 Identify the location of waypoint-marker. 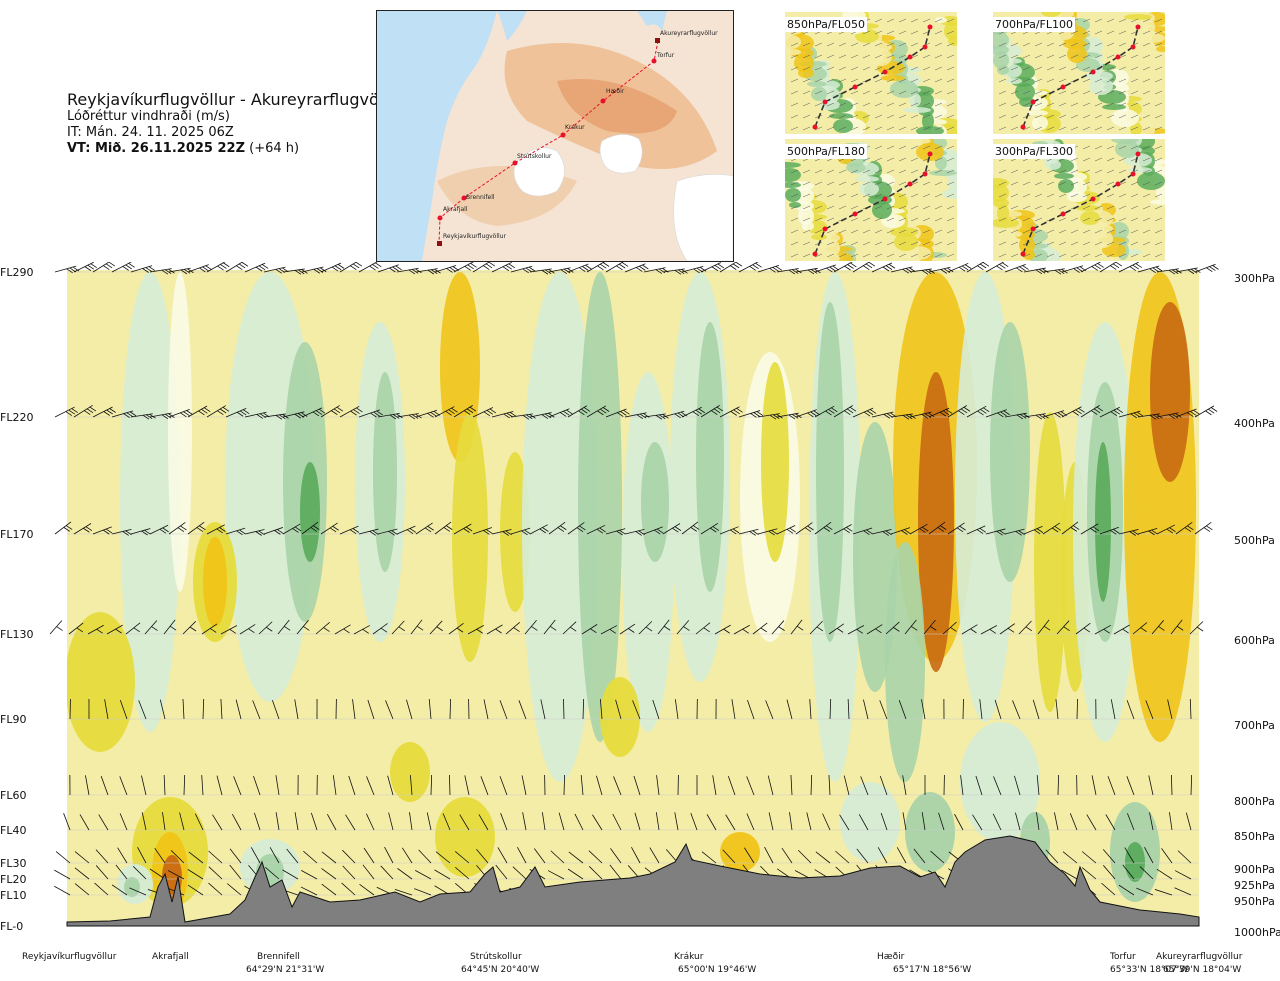
(603, 101).